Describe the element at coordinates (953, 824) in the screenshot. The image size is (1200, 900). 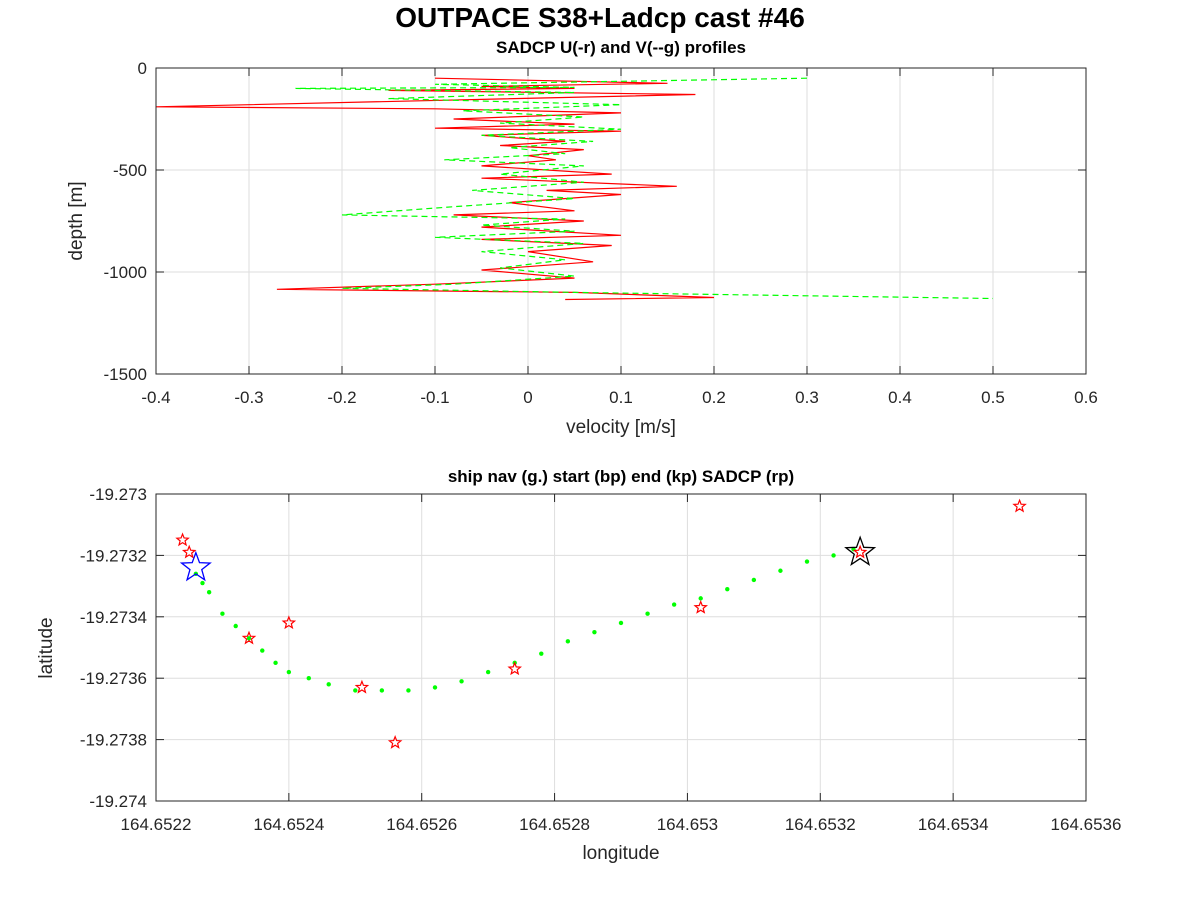
I see `nav-x-tick-label: 164.6534` at that location.